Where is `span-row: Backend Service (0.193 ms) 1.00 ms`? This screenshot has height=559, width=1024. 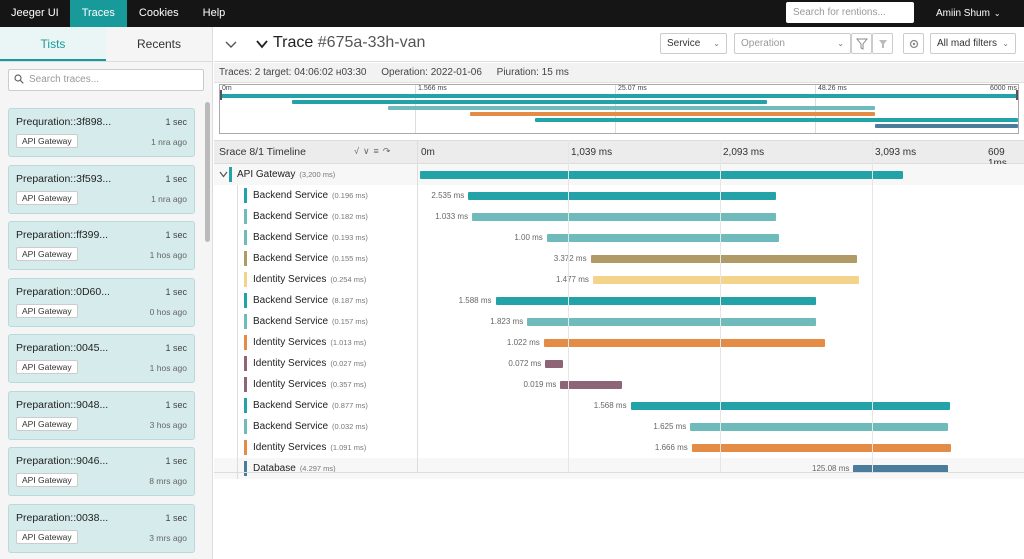 span-row: Backend Service (0.193 ms) 1.00 ms is located at coordinates (619, 237).